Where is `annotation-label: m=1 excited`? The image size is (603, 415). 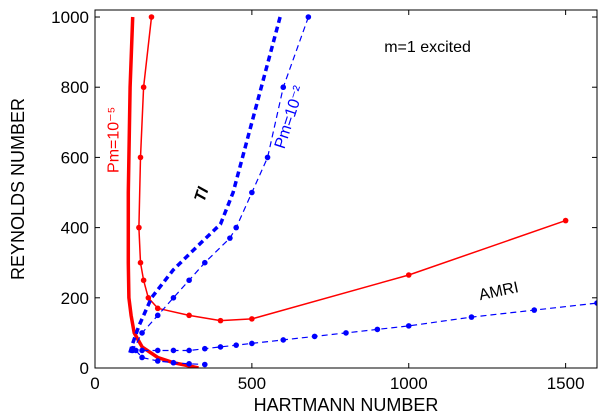
annotation-label: m=1 excited is located at coordinates (427, 47).